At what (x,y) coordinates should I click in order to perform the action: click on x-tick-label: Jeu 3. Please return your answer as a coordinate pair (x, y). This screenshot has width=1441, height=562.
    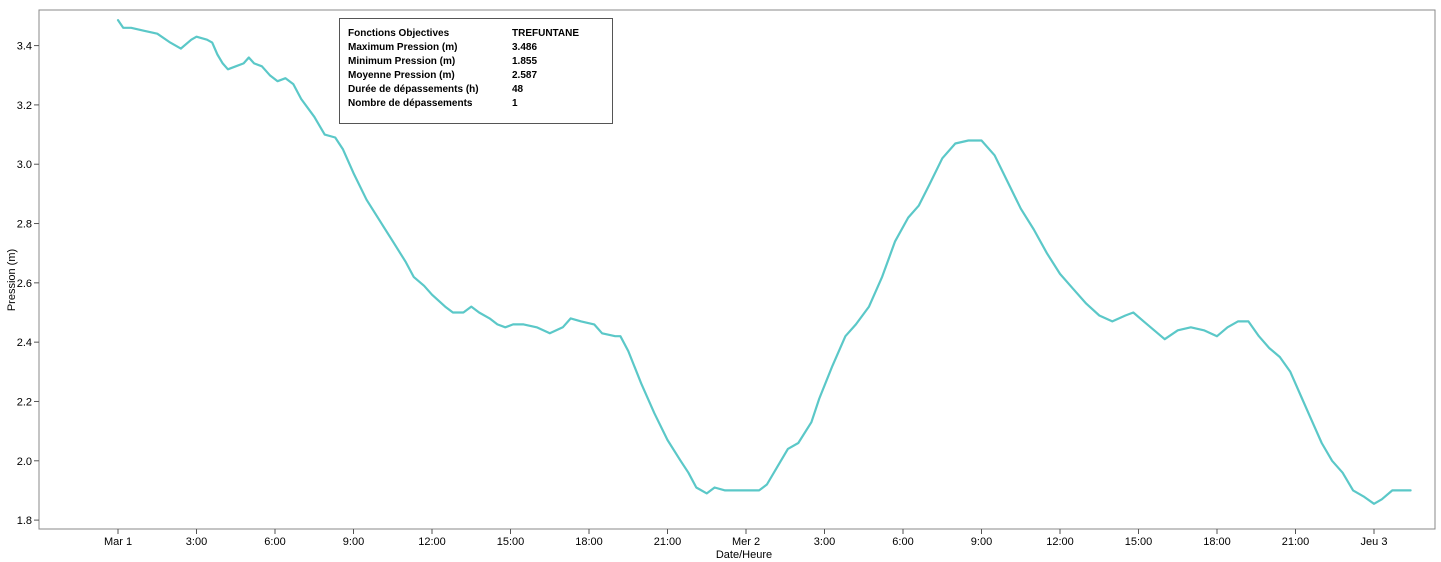
    Looking at the image, I should click on (1374, 542).